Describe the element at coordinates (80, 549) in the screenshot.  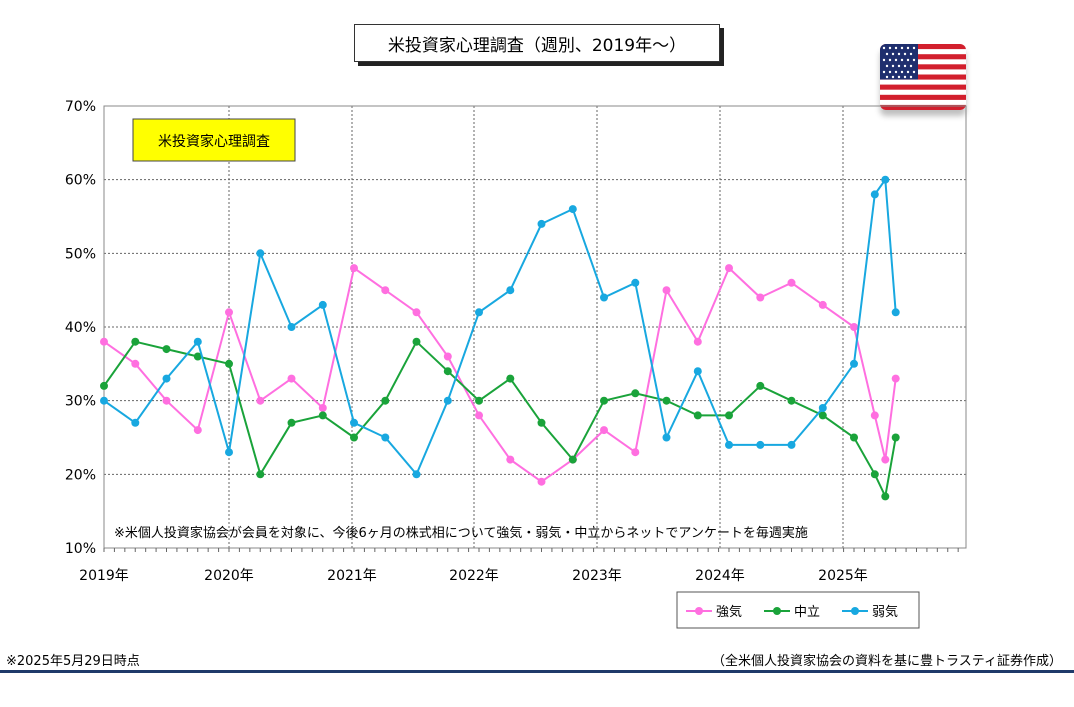
I see `y-tick-label: 10%` at that location.